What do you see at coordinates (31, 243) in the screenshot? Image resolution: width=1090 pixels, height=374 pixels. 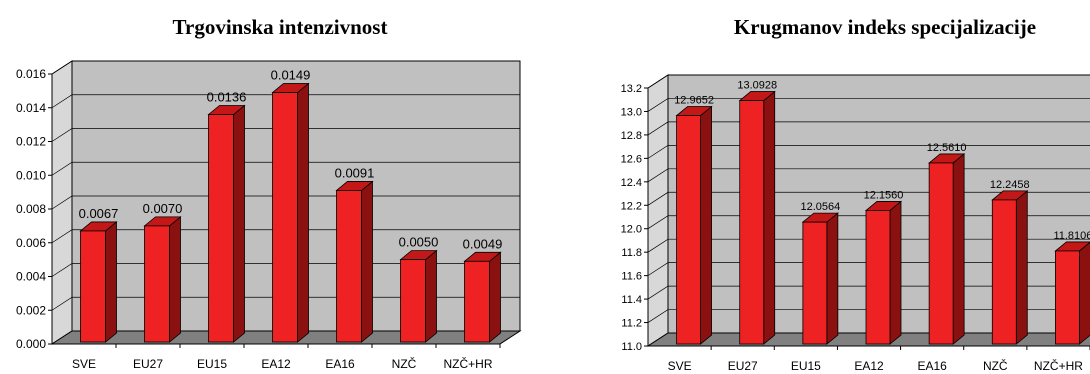 I see `y-tick-label: 0.006` at bounding box center [31, 243].